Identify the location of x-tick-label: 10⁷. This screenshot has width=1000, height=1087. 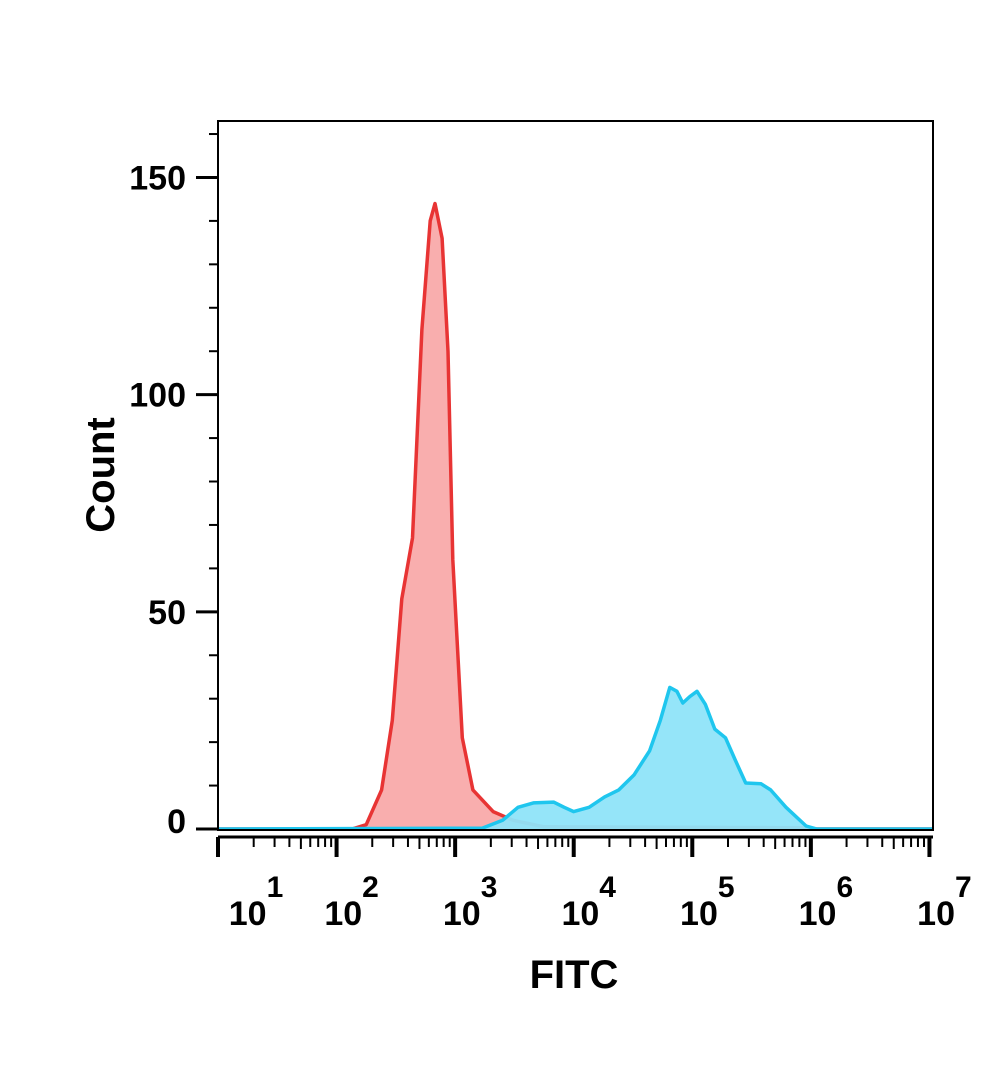
(944, 902).